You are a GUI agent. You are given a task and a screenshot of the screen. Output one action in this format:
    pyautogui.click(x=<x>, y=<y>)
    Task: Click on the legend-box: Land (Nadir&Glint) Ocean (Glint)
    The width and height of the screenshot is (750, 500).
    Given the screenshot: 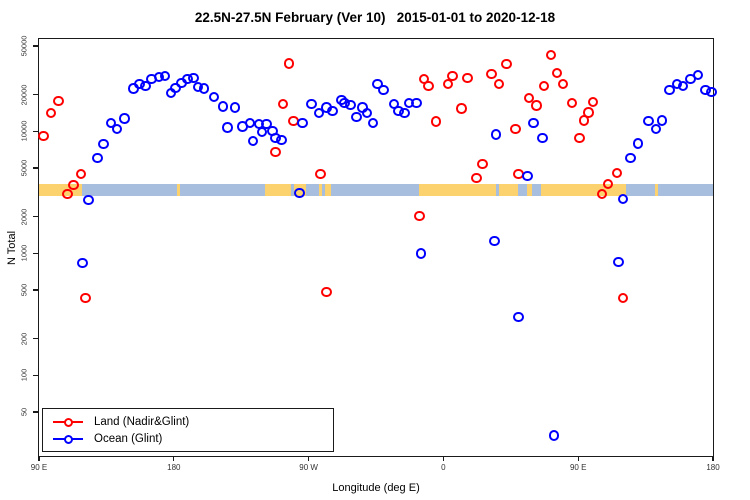 What is the action you would take?
    pyautogui.click(x=188, y=430)
    